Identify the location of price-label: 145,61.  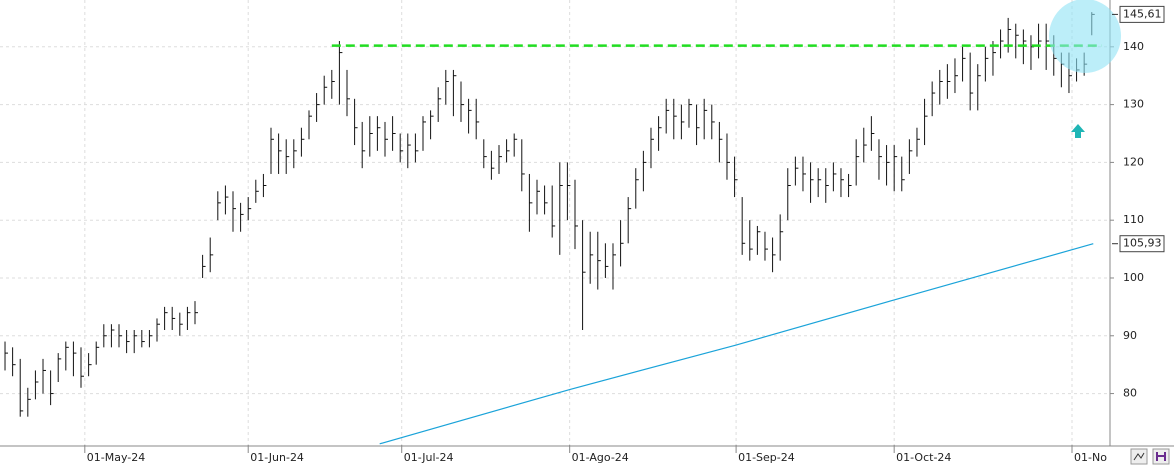
(1142, 13).